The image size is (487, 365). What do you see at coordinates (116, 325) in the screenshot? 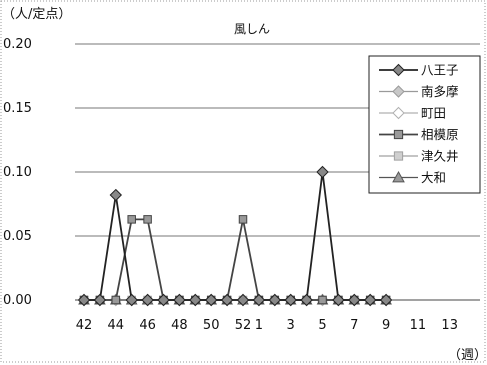
I see `x-tick-label: 44` at bounding box center [116, 325].